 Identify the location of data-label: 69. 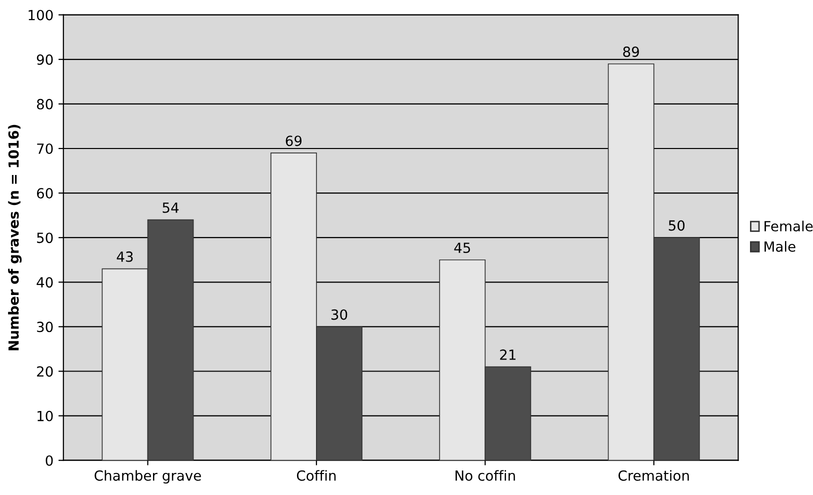
(294, 141).